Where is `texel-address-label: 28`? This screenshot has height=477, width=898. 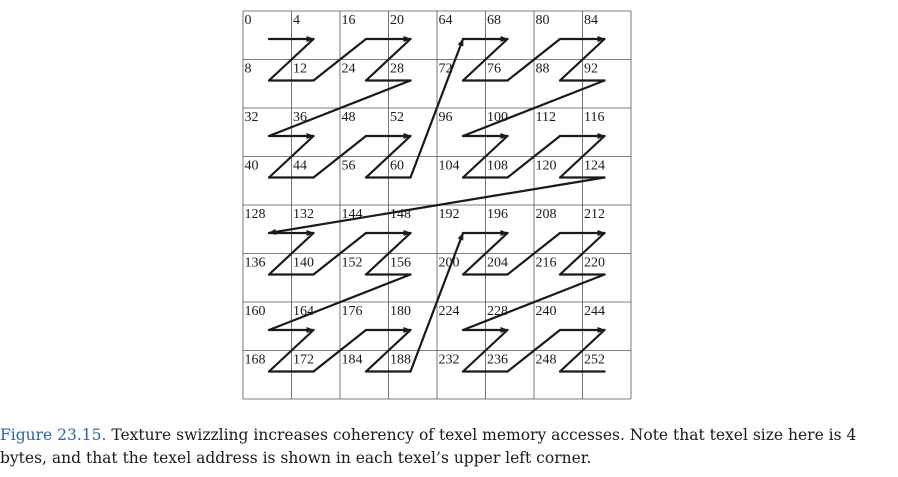 texel-address-label: 28 is located at coordinates (397, 69).